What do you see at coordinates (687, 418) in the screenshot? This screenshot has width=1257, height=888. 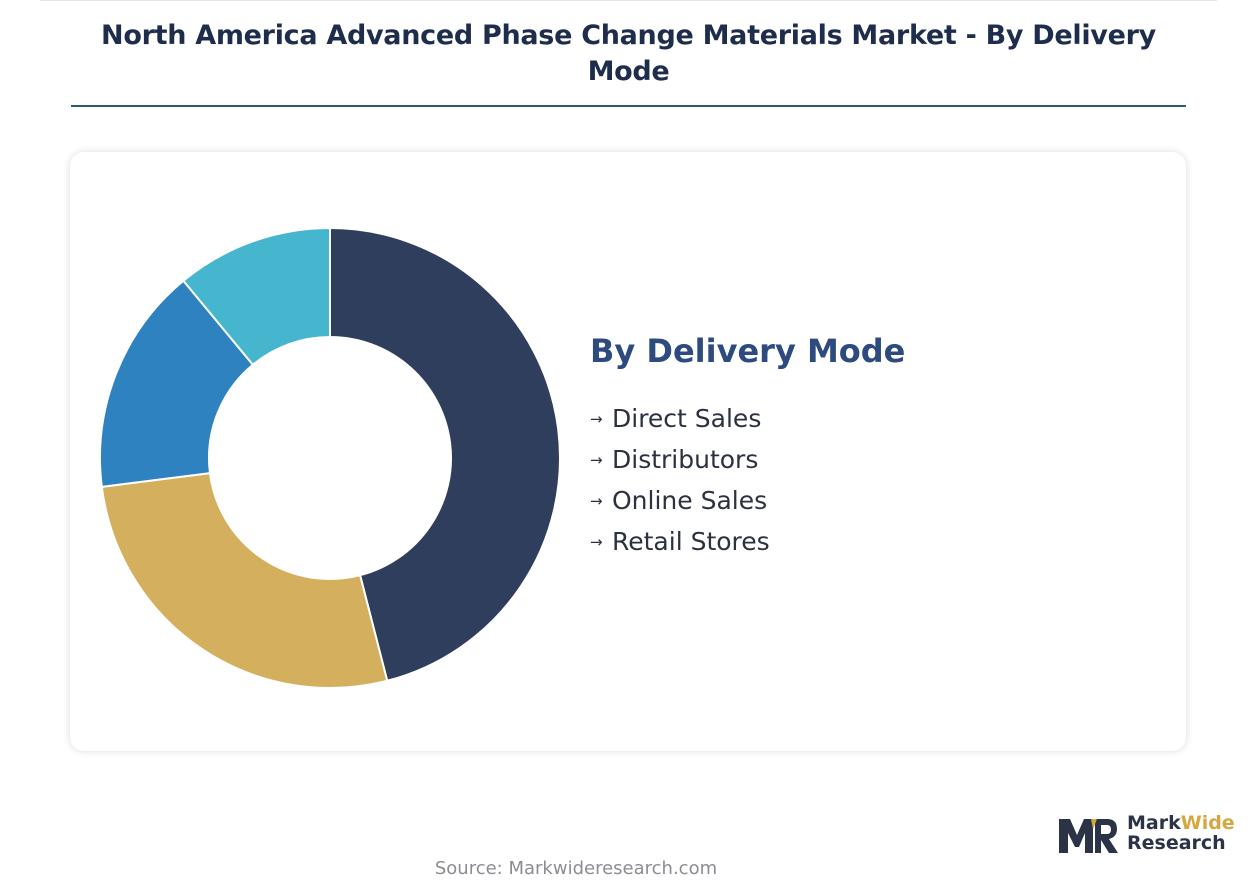 I see `legend-item-label: Direct Sales` at bounding box center [687, 418].